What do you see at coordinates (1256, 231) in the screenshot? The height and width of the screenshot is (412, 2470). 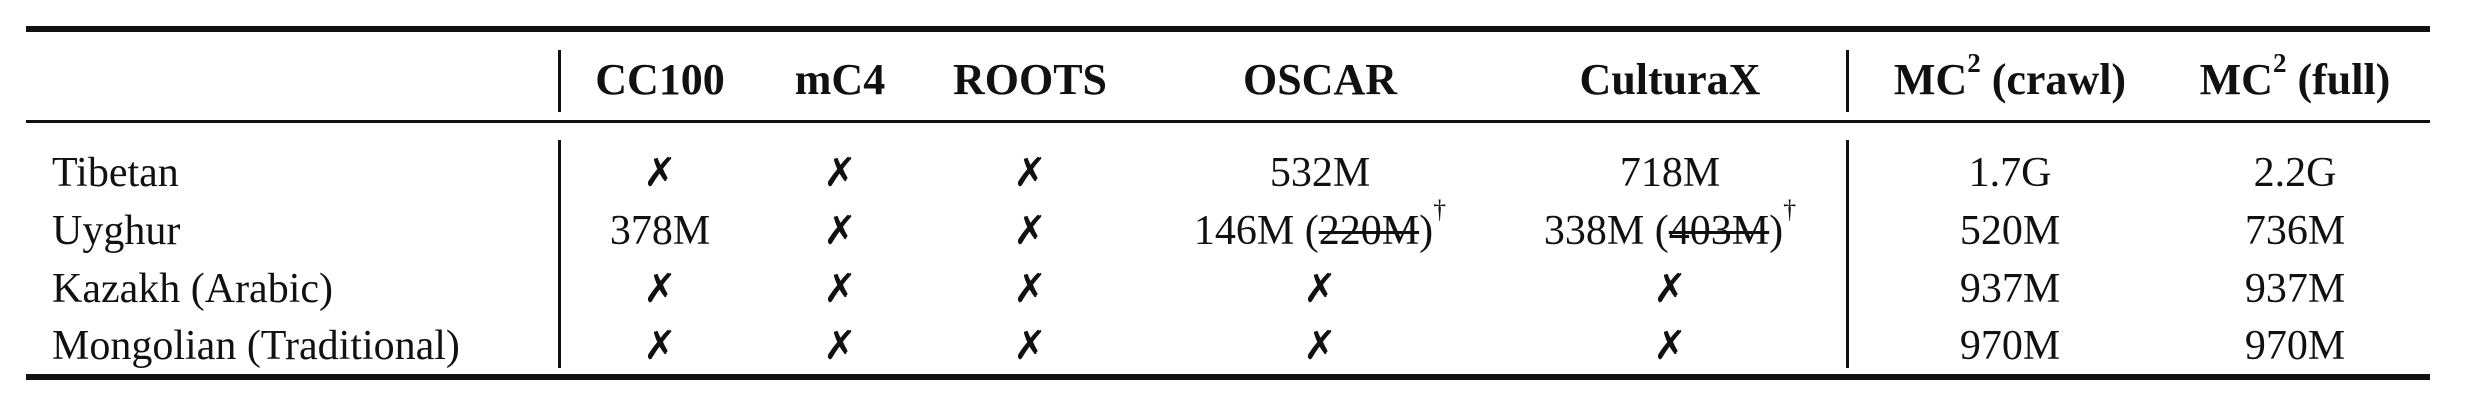 I see `cell-value: 146M (` at bounding box center [1256, 231].